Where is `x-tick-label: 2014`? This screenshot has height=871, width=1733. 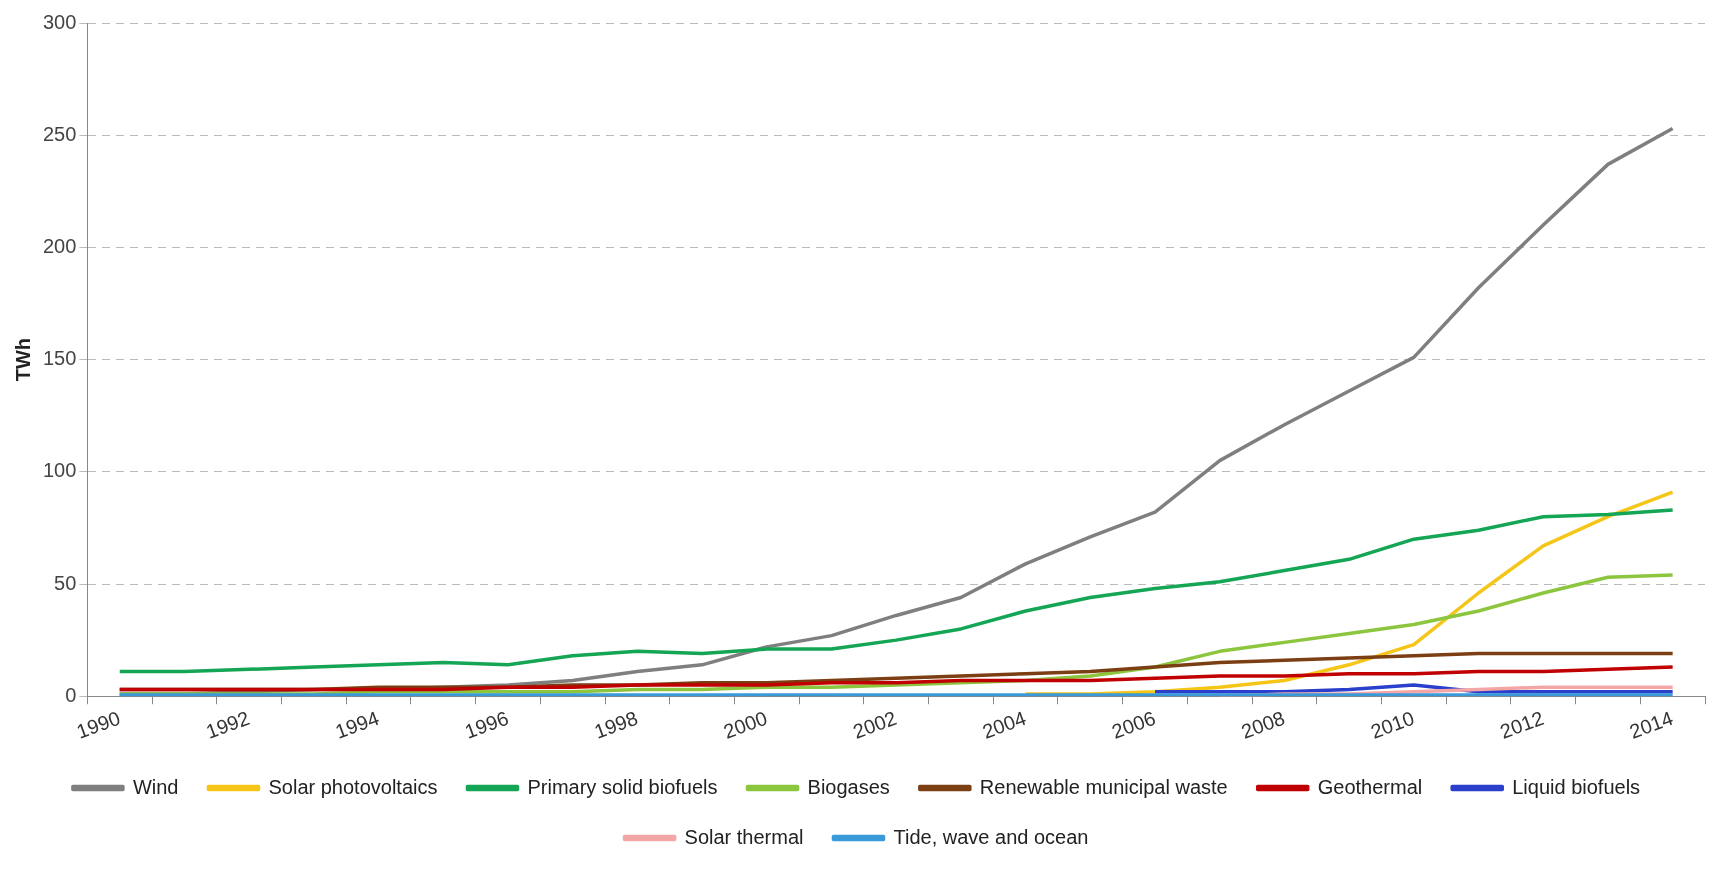
x-tick-label: 2014 is located at coordinates (1651, 724).